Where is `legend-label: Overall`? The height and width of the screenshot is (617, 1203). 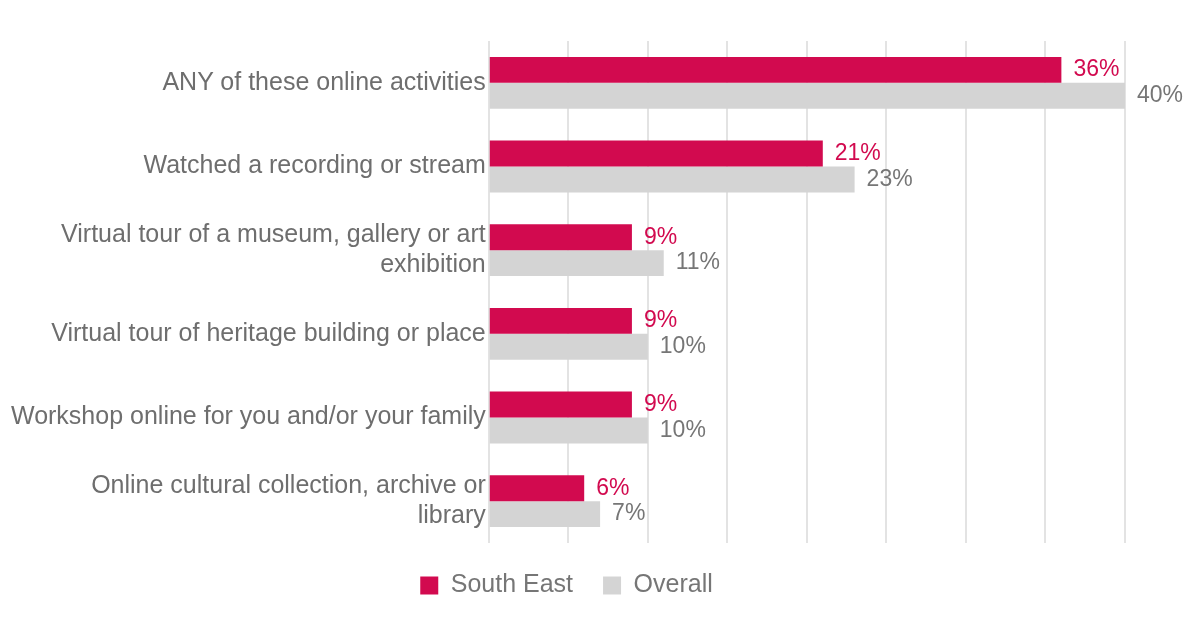 legend-label: Overall is located at coordinates (673, 583).